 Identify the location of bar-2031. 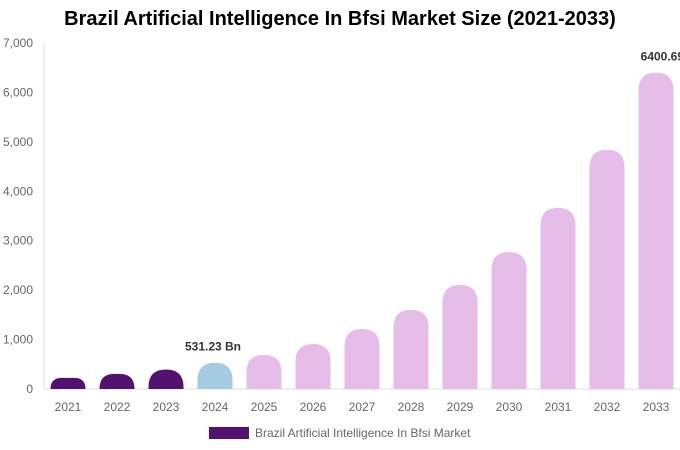
(558, 298).